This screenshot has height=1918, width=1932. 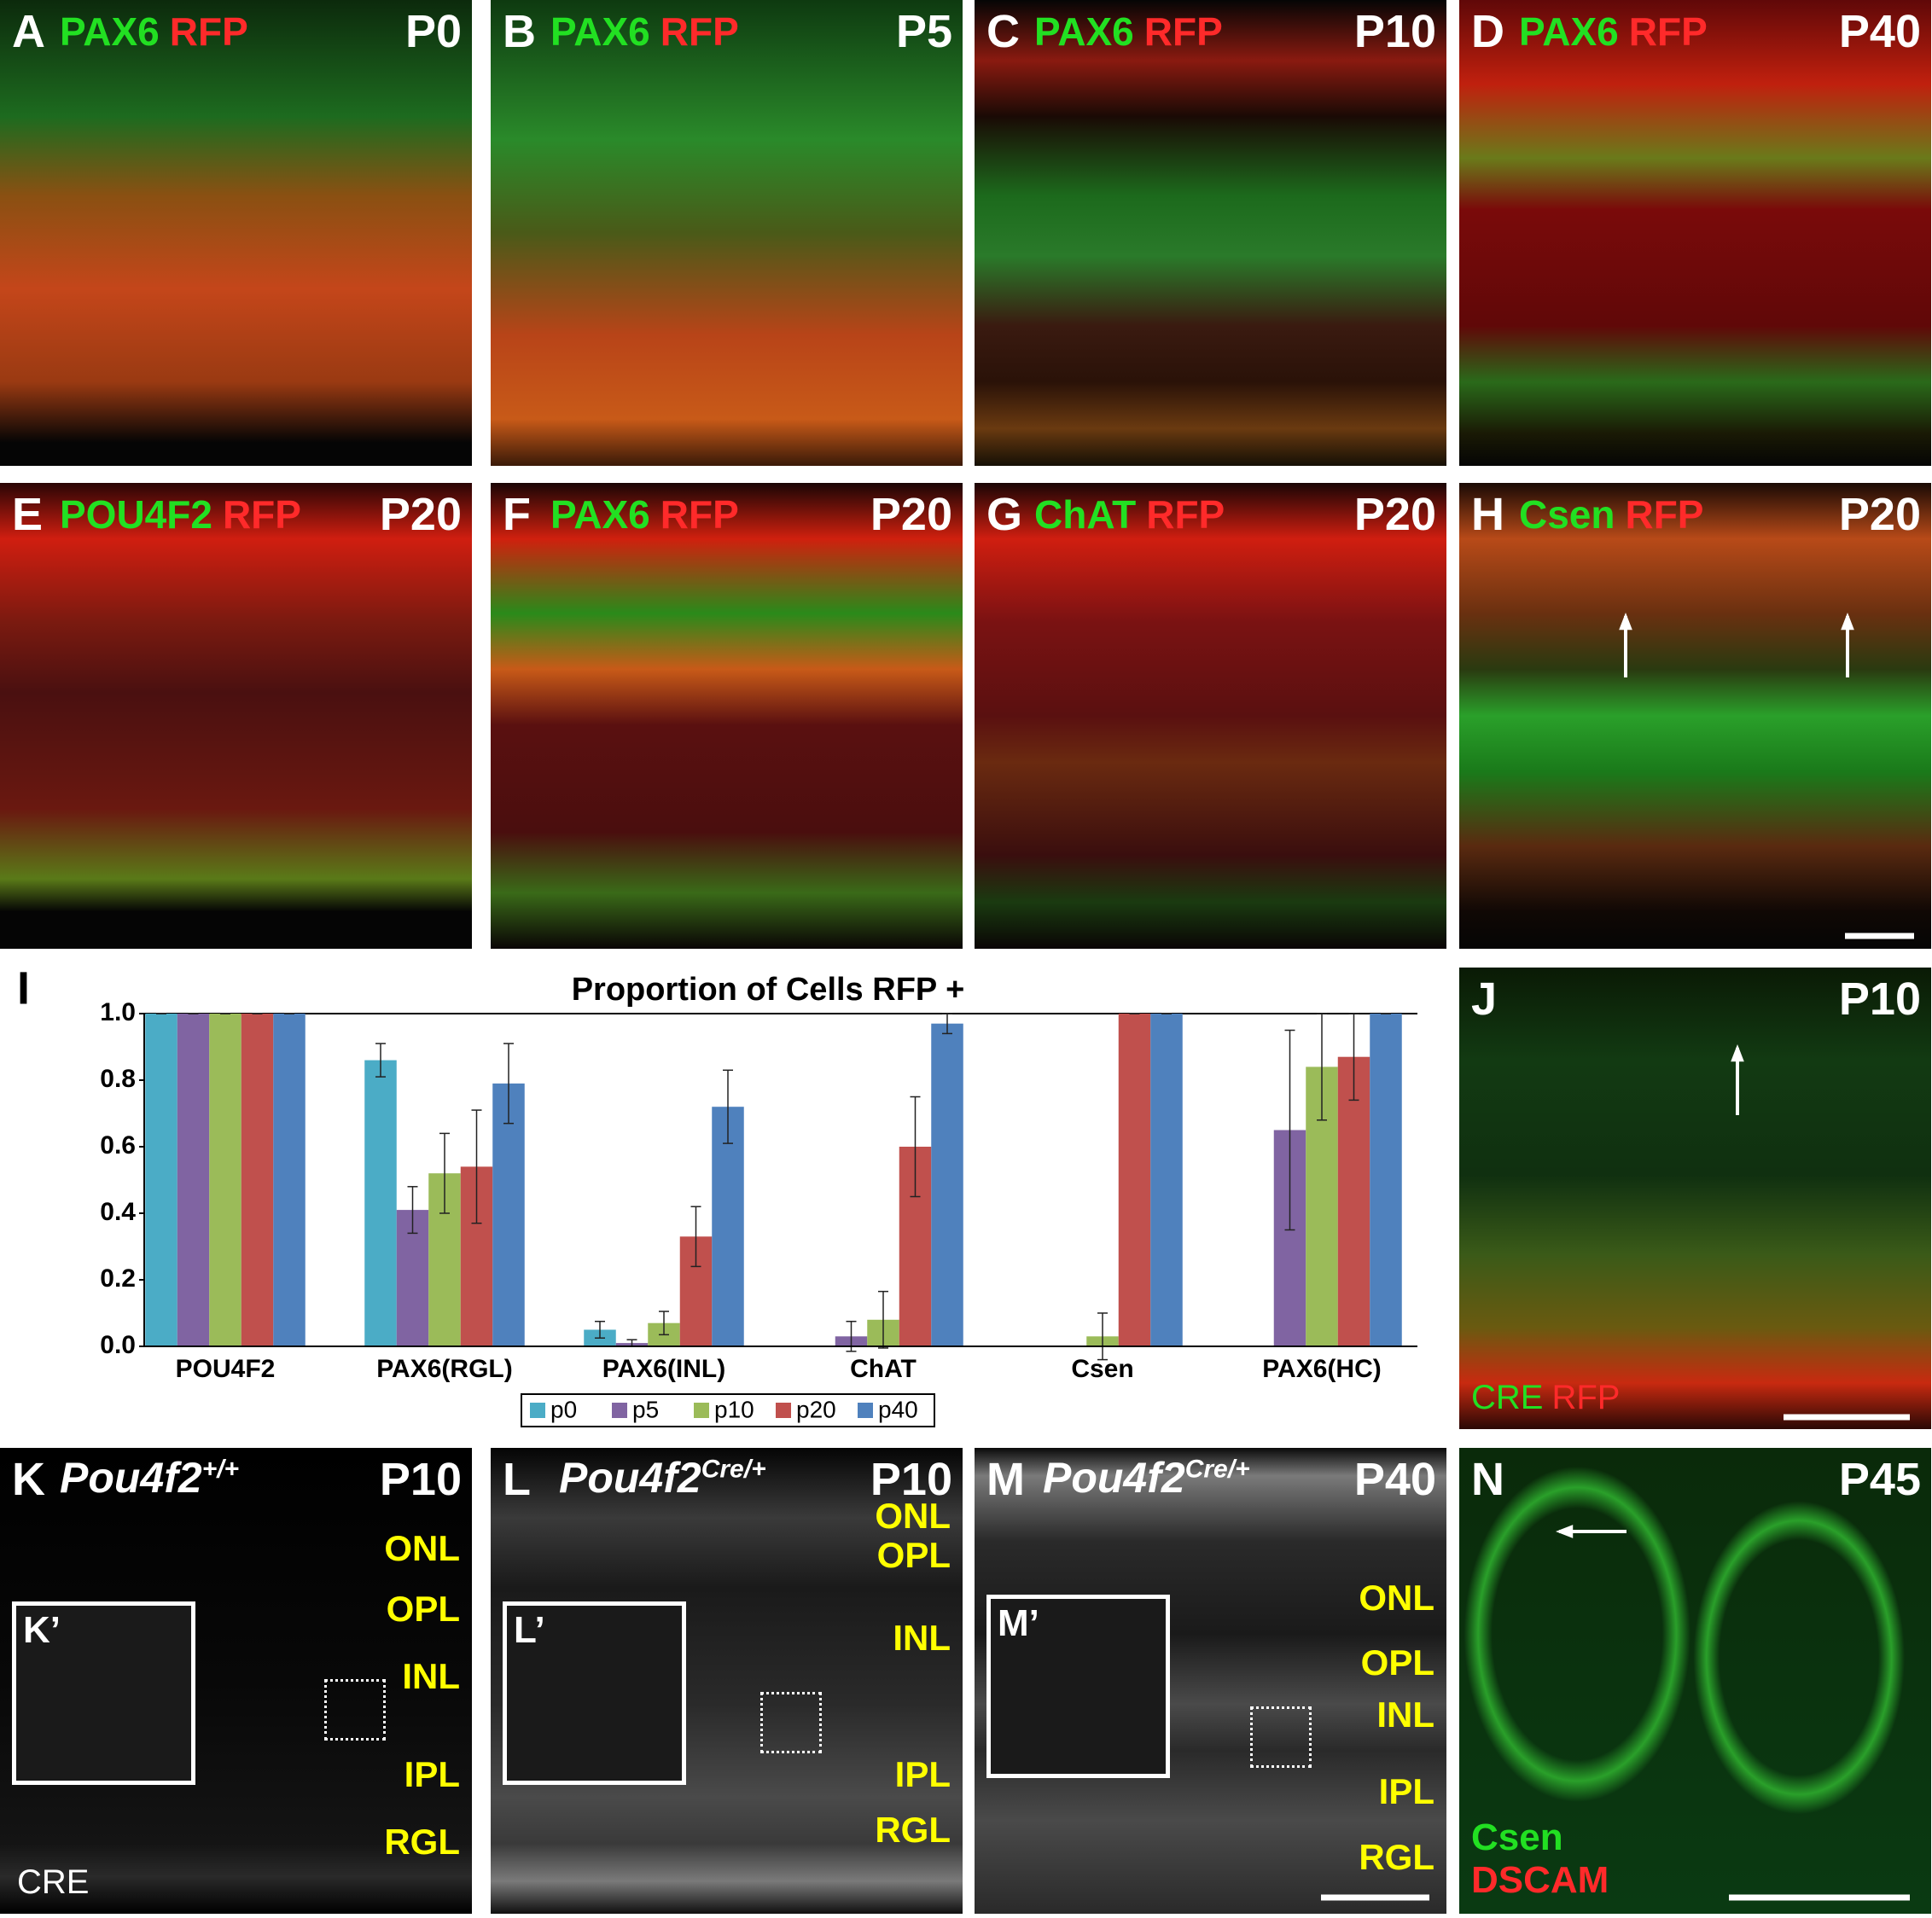 I want to click on legend-label: p20, so click(x=816, y=1409).